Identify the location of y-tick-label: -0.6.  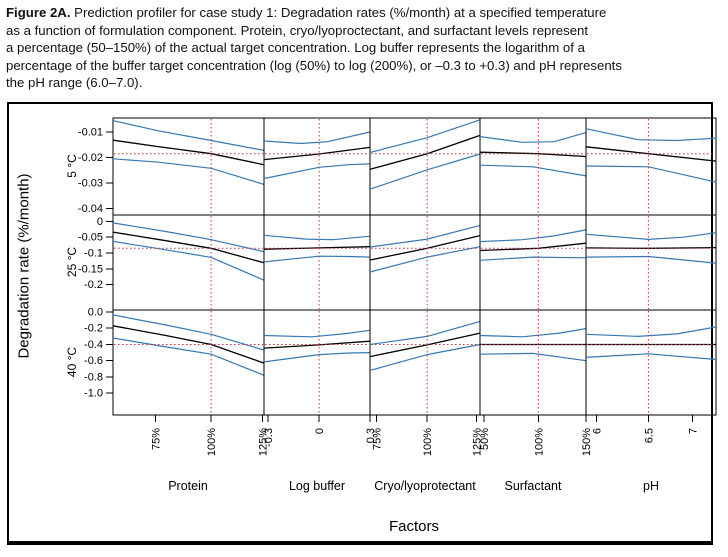
(93, 361).